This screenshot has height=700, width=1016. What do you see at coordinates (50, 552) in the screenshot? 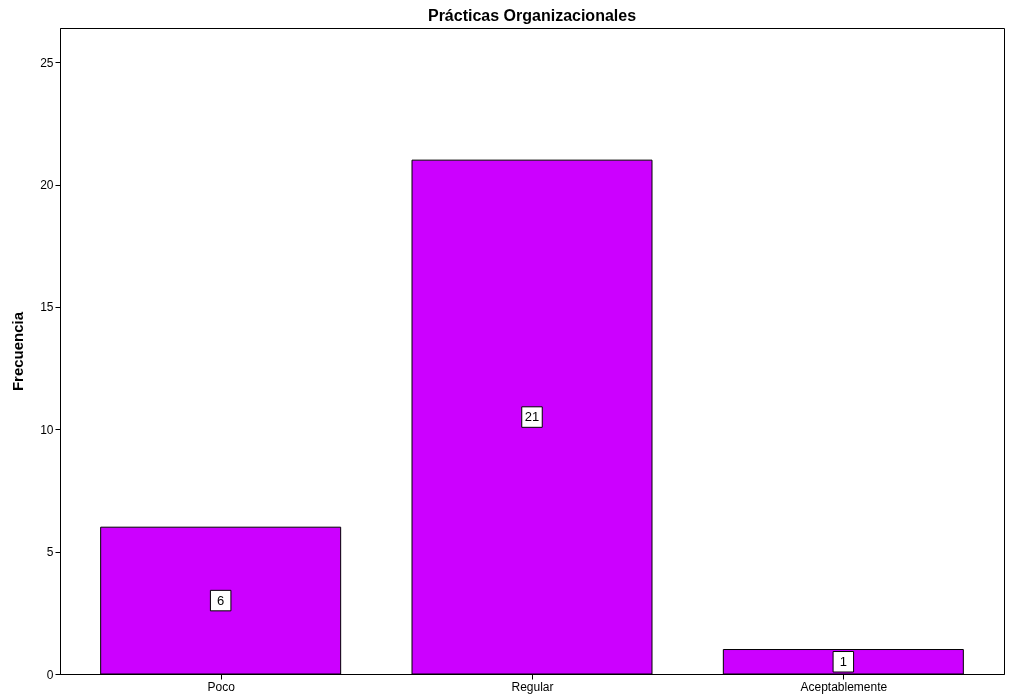
I see `y-tick-label: 5` at bounding box center [50, 552].